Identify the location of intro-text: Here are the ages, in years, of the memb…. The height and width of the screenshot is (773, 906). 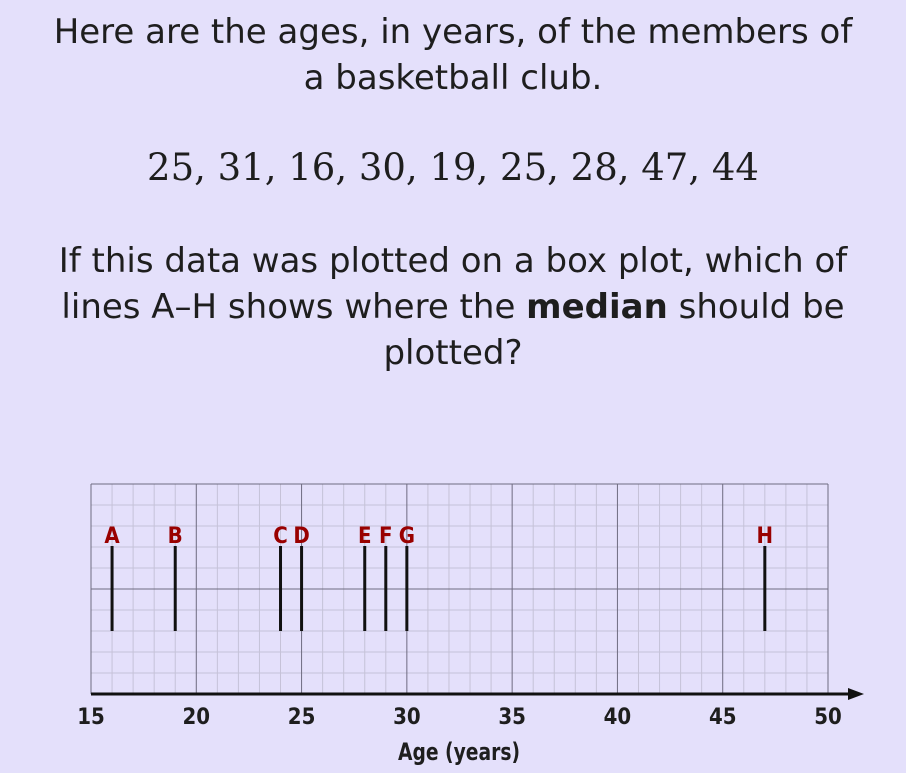
(453, 55).